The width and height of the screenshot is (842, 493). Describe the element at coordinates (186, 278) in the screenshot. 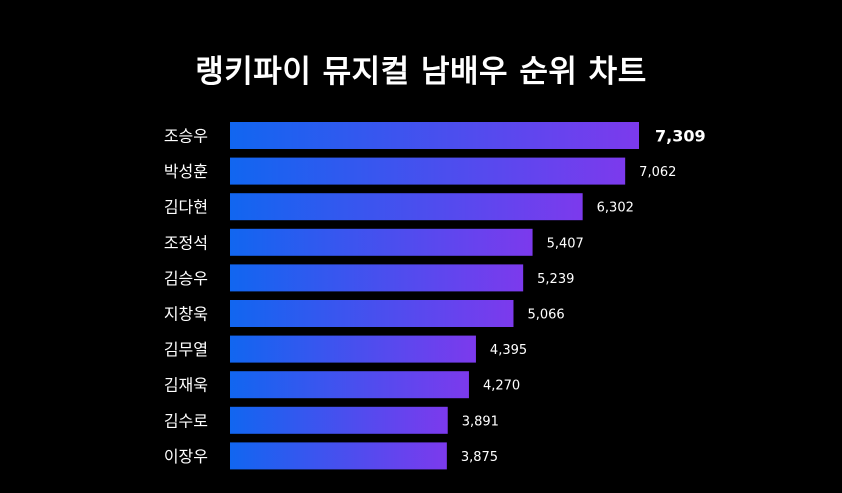

I see `category-label: 김승우` at that location.